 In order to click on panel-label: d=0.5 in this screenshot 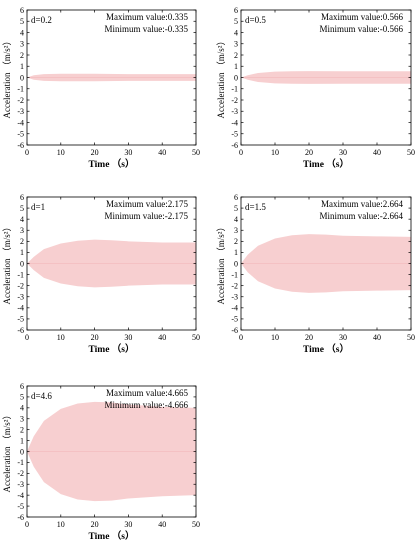, I will do `click(255, 20)`.